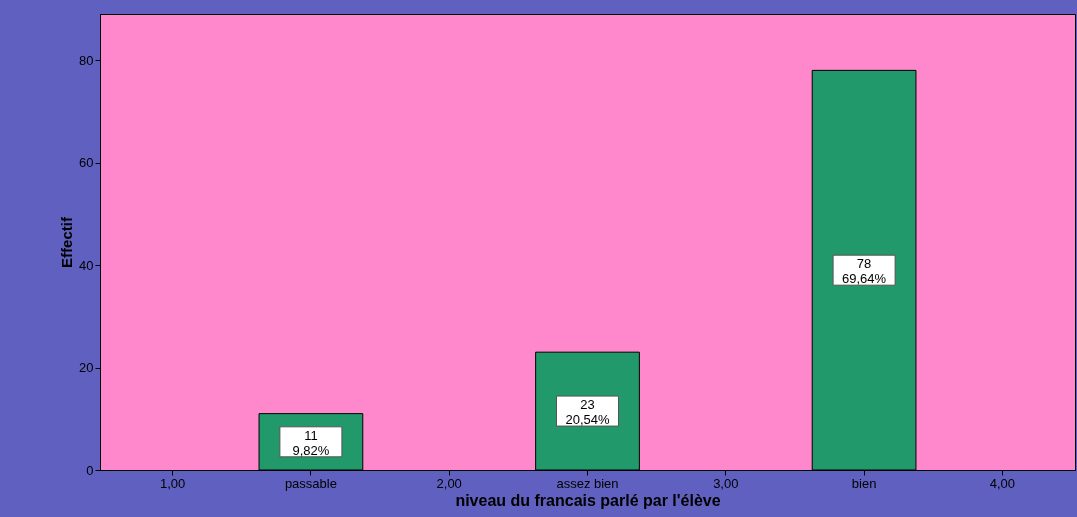  What do you see at coordinates (310, 483) in the screenshot?
I see `x-tick-label: passable` at bounding box center [310, 483].